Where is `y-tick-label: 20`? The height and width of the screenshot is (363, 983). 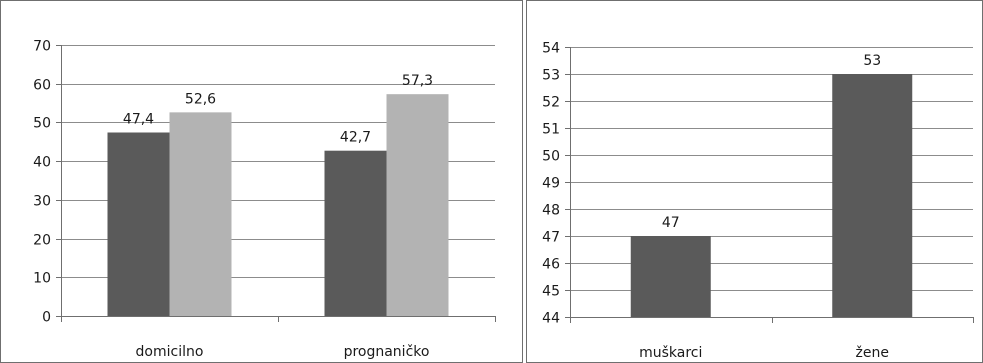
y-tick-label: 20 is located at coordinates (42, 241).